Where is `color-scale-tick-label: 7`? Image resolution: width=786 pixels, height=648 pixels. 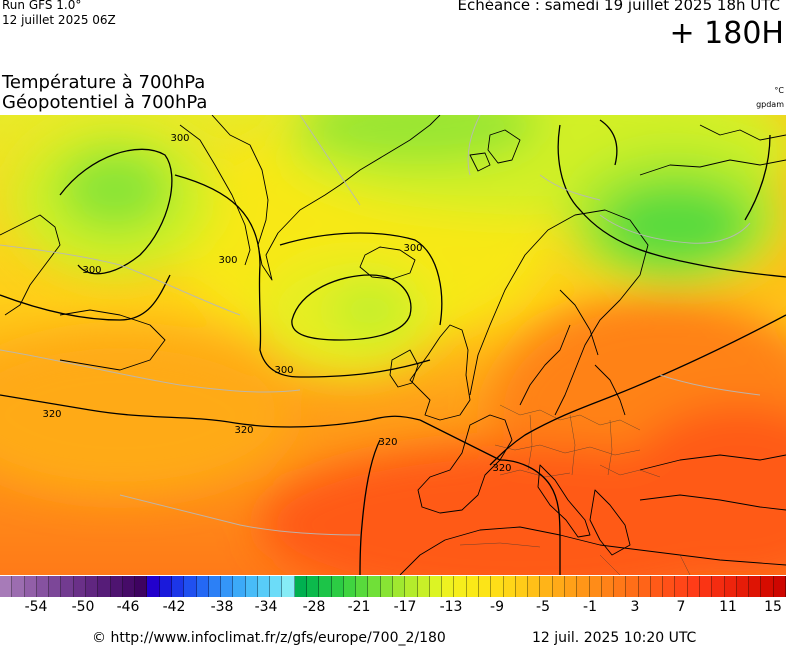
color-scale-tick-label: 7 is located at coordinates (681, 607).